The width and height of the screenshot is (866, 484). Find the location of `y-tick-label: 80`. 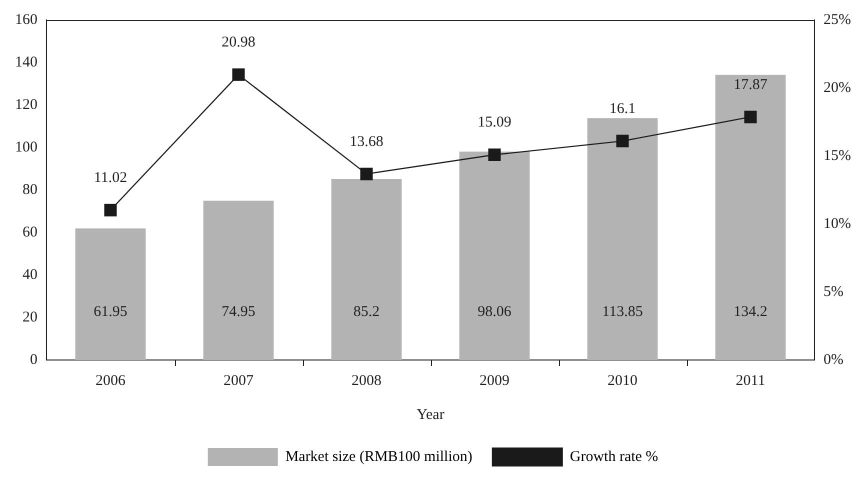

y-tick-label: 80 is located at coordinates (30, 190).